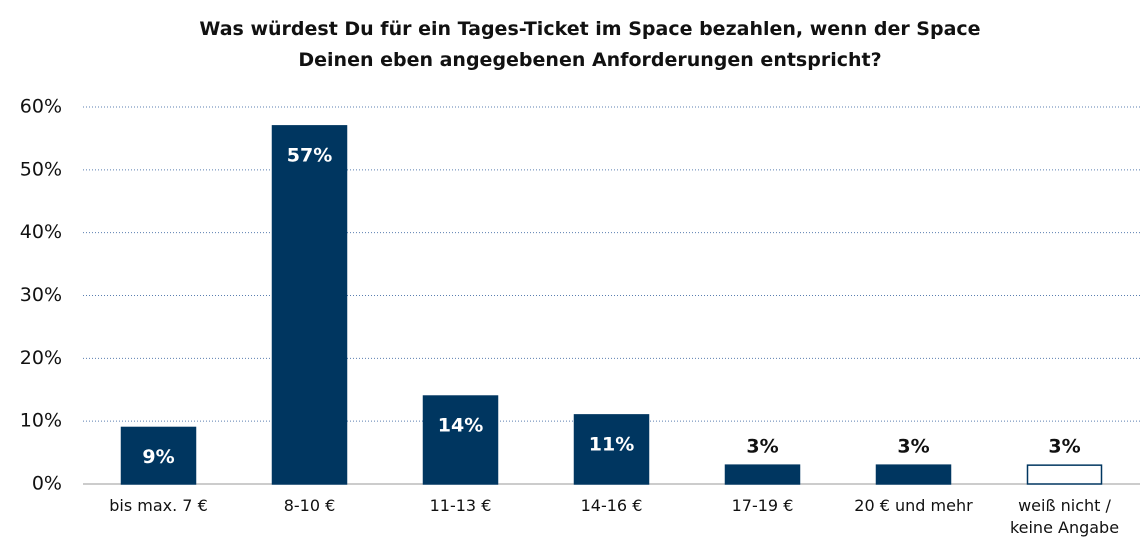  What do you see at coordinates (611, 505) in the screenshot?
I see `x-tick-label: 14-16 €` at bounding box center [611, 505].